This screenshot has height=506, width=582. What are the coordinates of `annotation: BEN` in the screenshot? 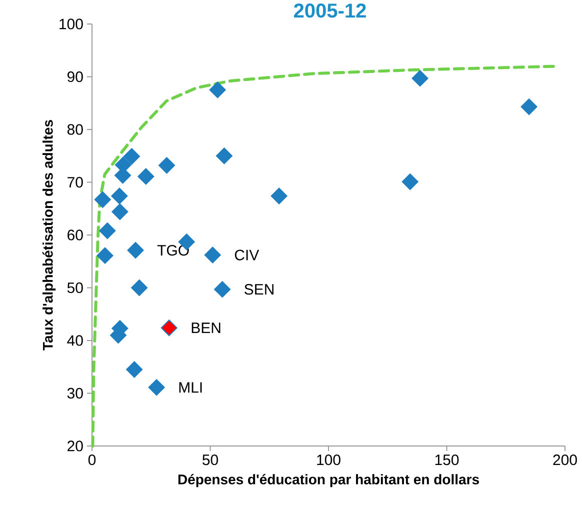 It's located at (206, 327).